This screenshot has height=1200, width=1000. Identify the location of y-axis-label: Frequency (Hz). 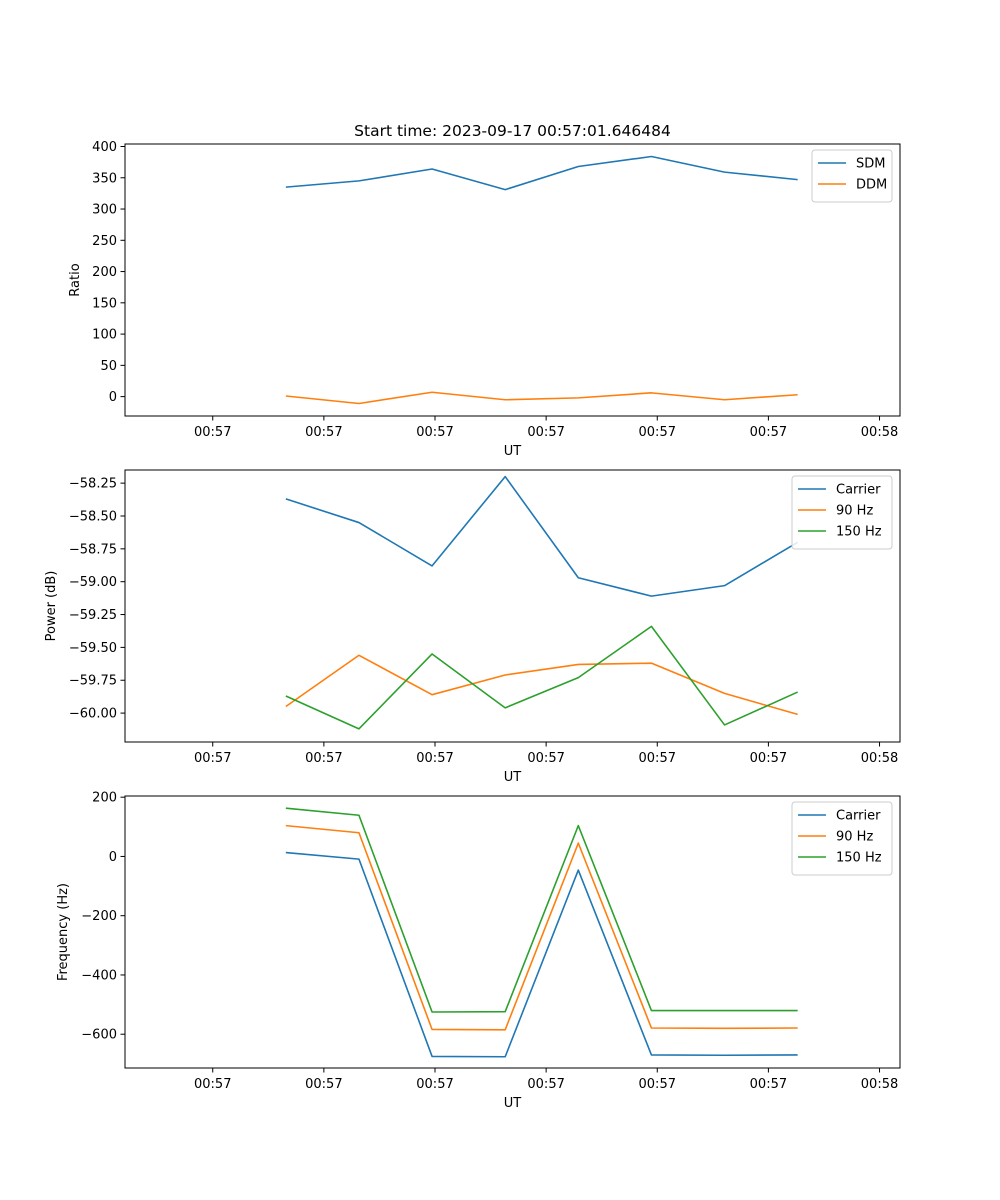
(63, 932).